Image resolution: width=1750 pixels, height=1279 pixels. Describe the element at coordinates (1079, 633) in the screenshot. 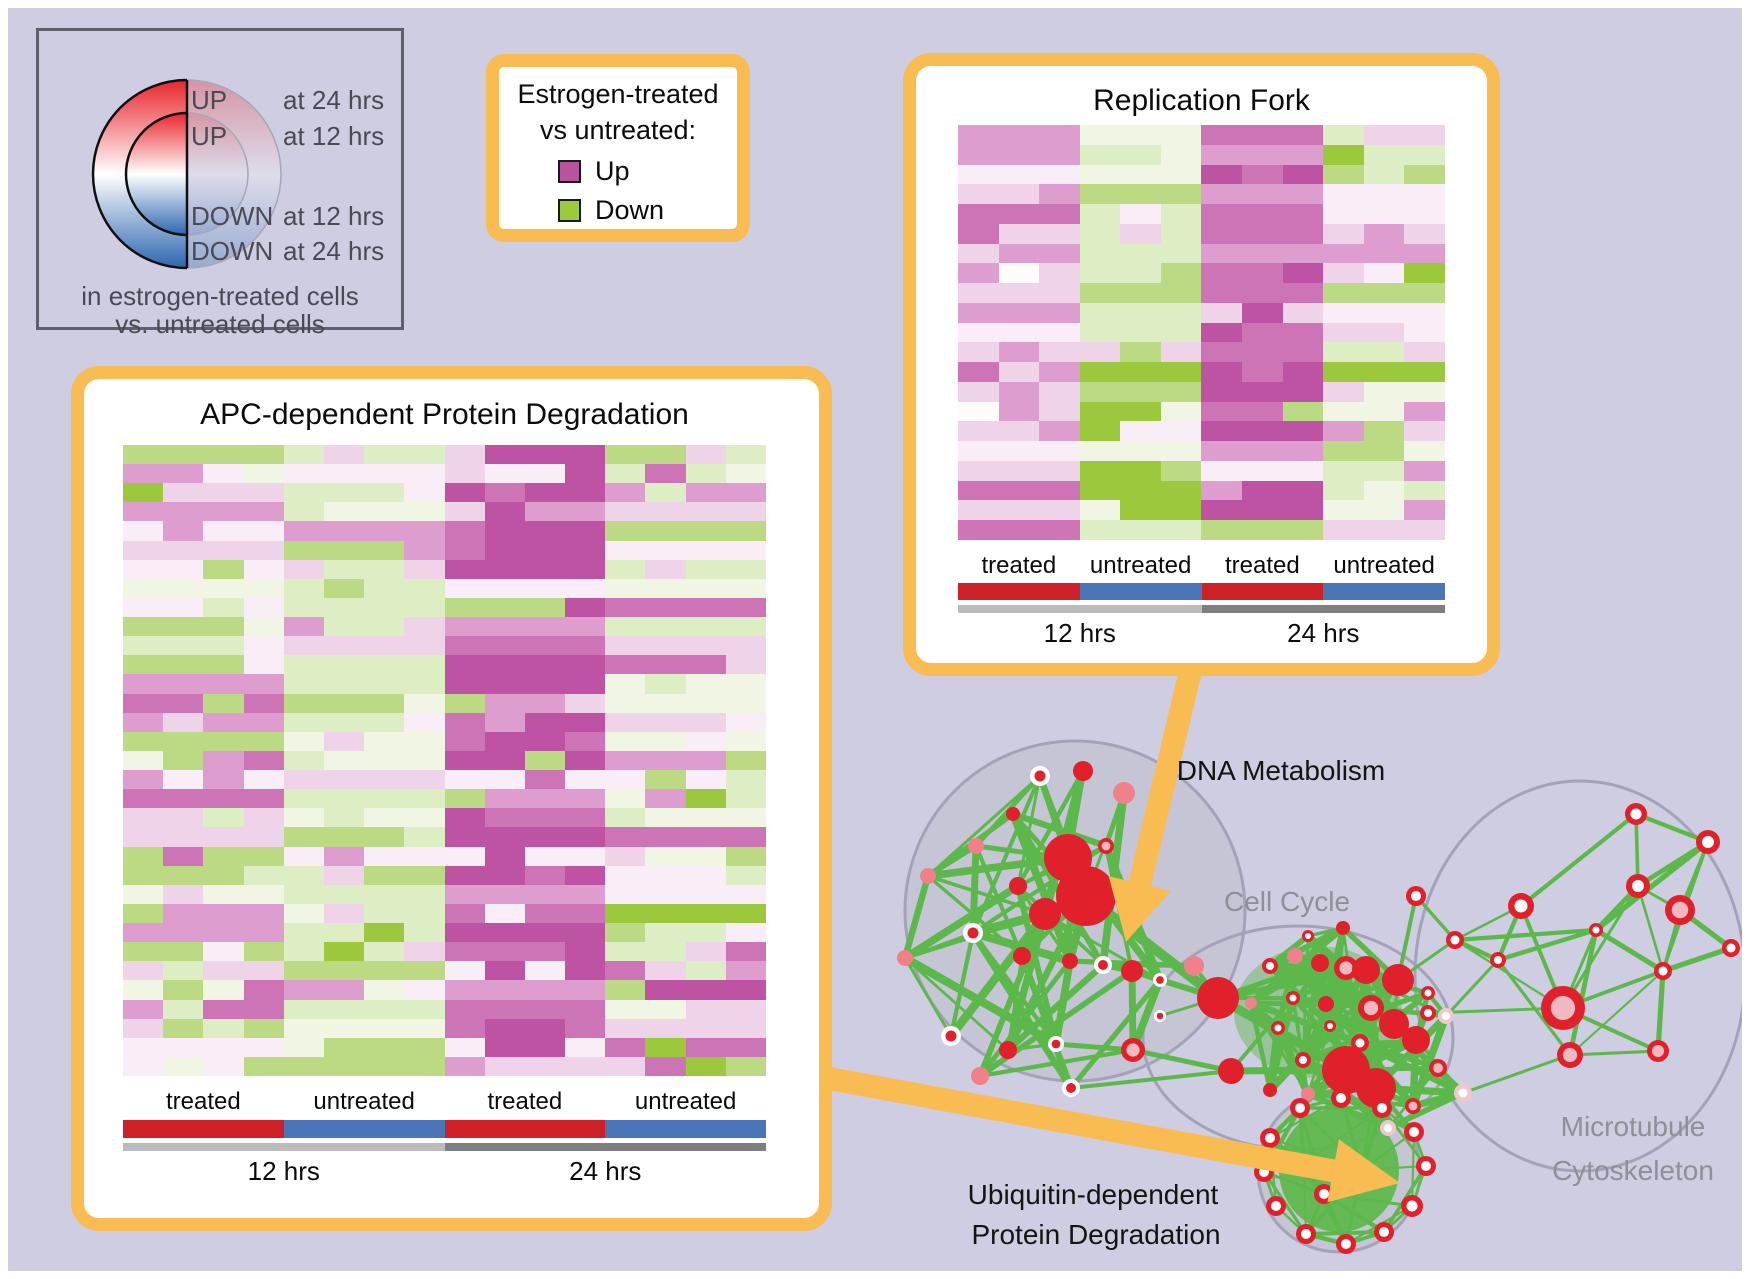

I see `time-label: 12 hrs` at that location.